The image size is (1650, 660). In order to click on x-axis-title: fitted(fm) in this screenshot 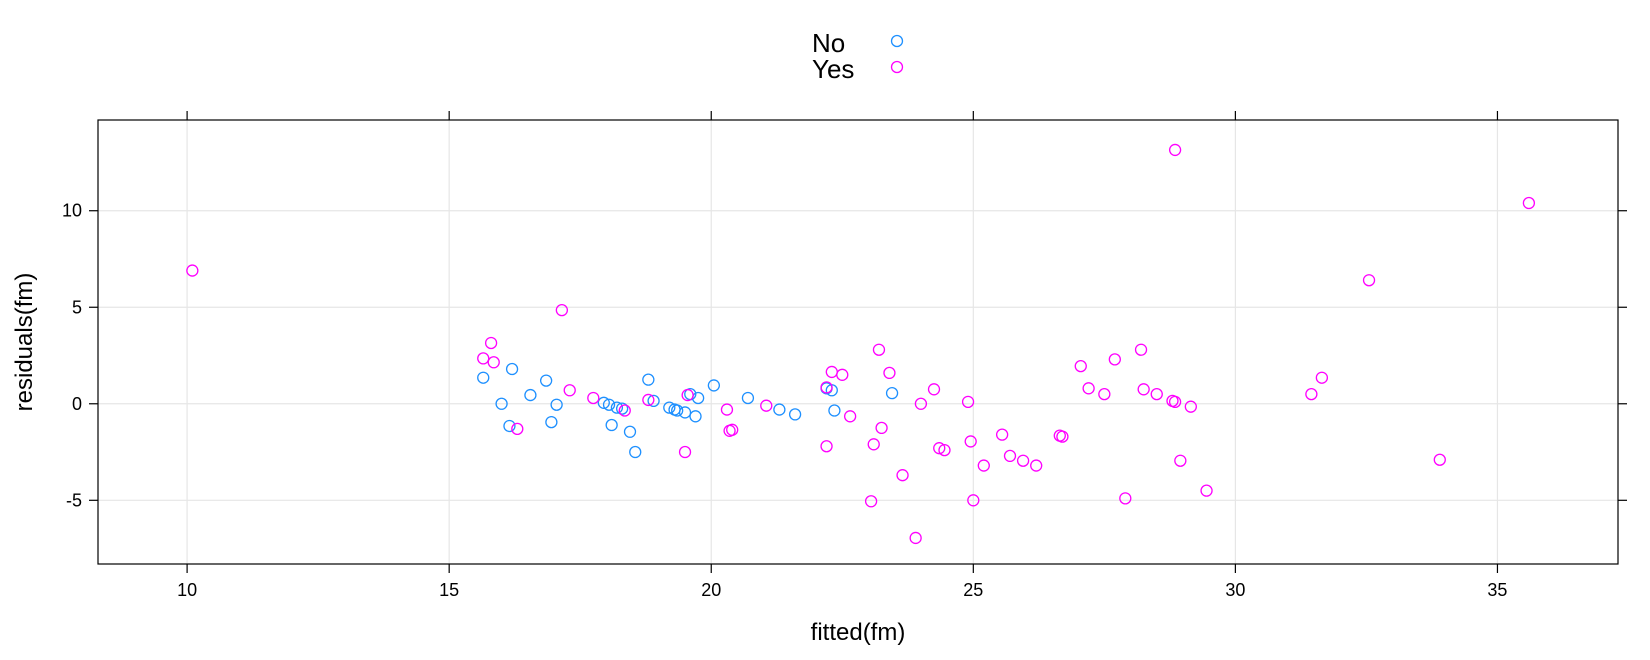, I will do `click(858, 632)`.